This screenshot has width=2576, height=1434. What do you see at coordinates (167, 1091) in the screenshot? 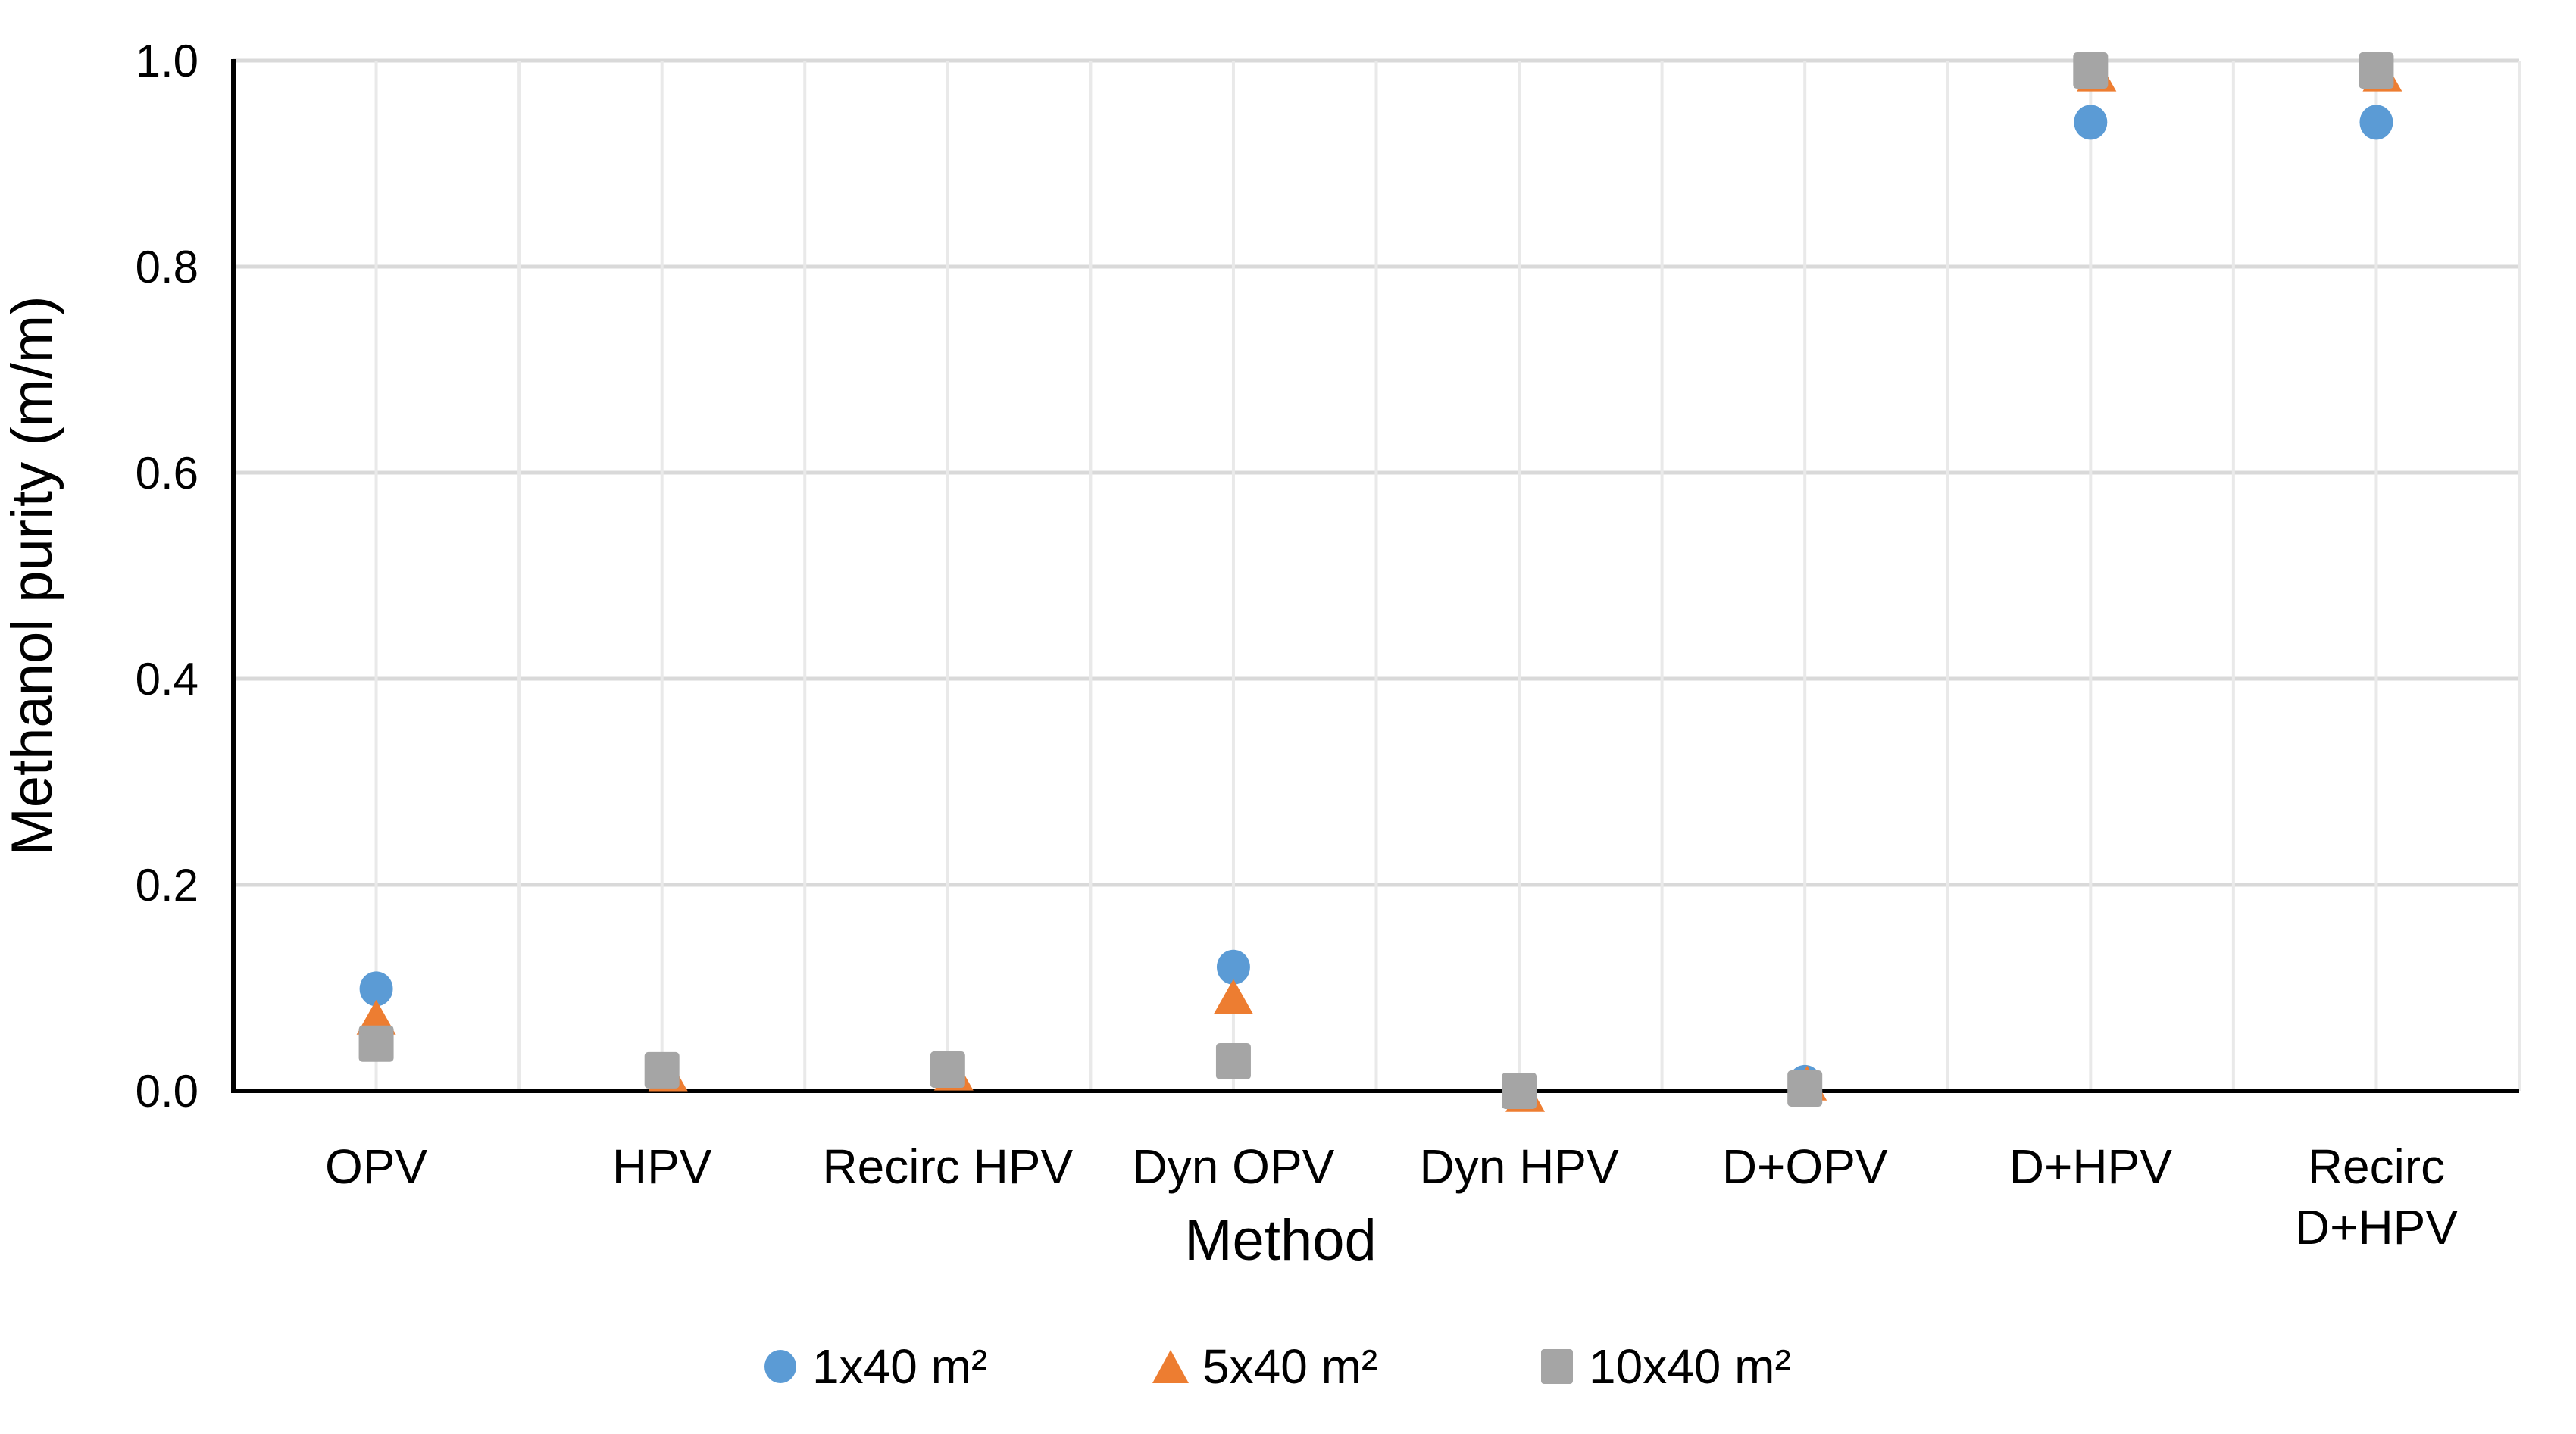
I see `y-tick-label-0.0: 0.0` at bounding box center [167, 1091].